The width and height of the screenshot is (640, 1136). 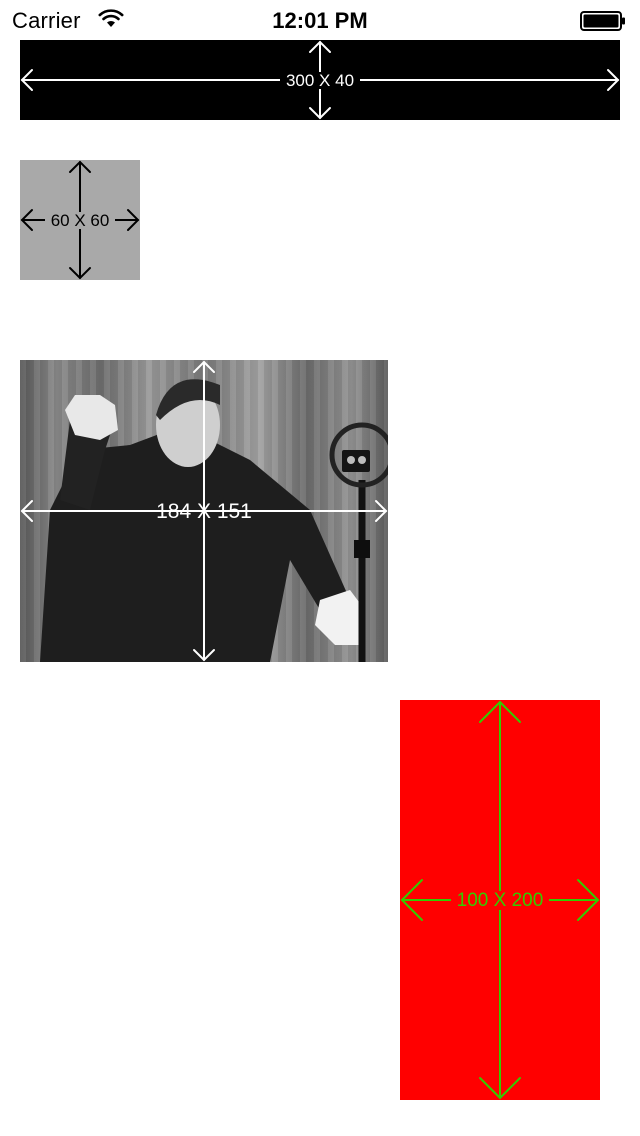 What do you see at coordinates (111, 18) in the screenshot?
I see `wifi-icon` at bounding box center [111, 18].